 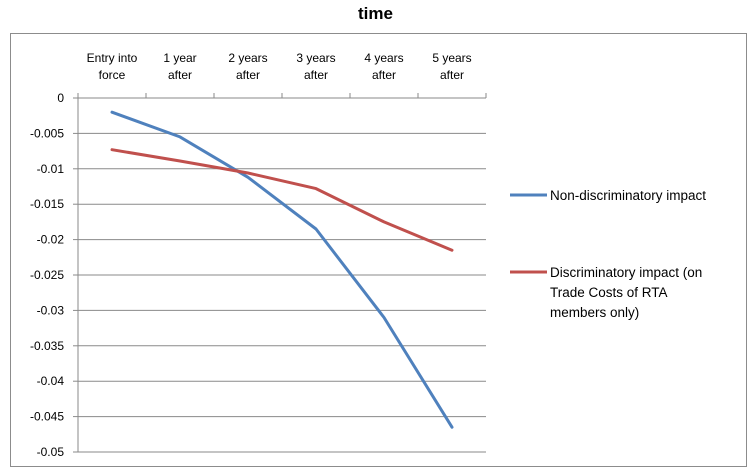 What do you see at coordinates (47, 204) in the screenshot?
I see `y-tick-label: -0.015` at bounding box center [47, 204].